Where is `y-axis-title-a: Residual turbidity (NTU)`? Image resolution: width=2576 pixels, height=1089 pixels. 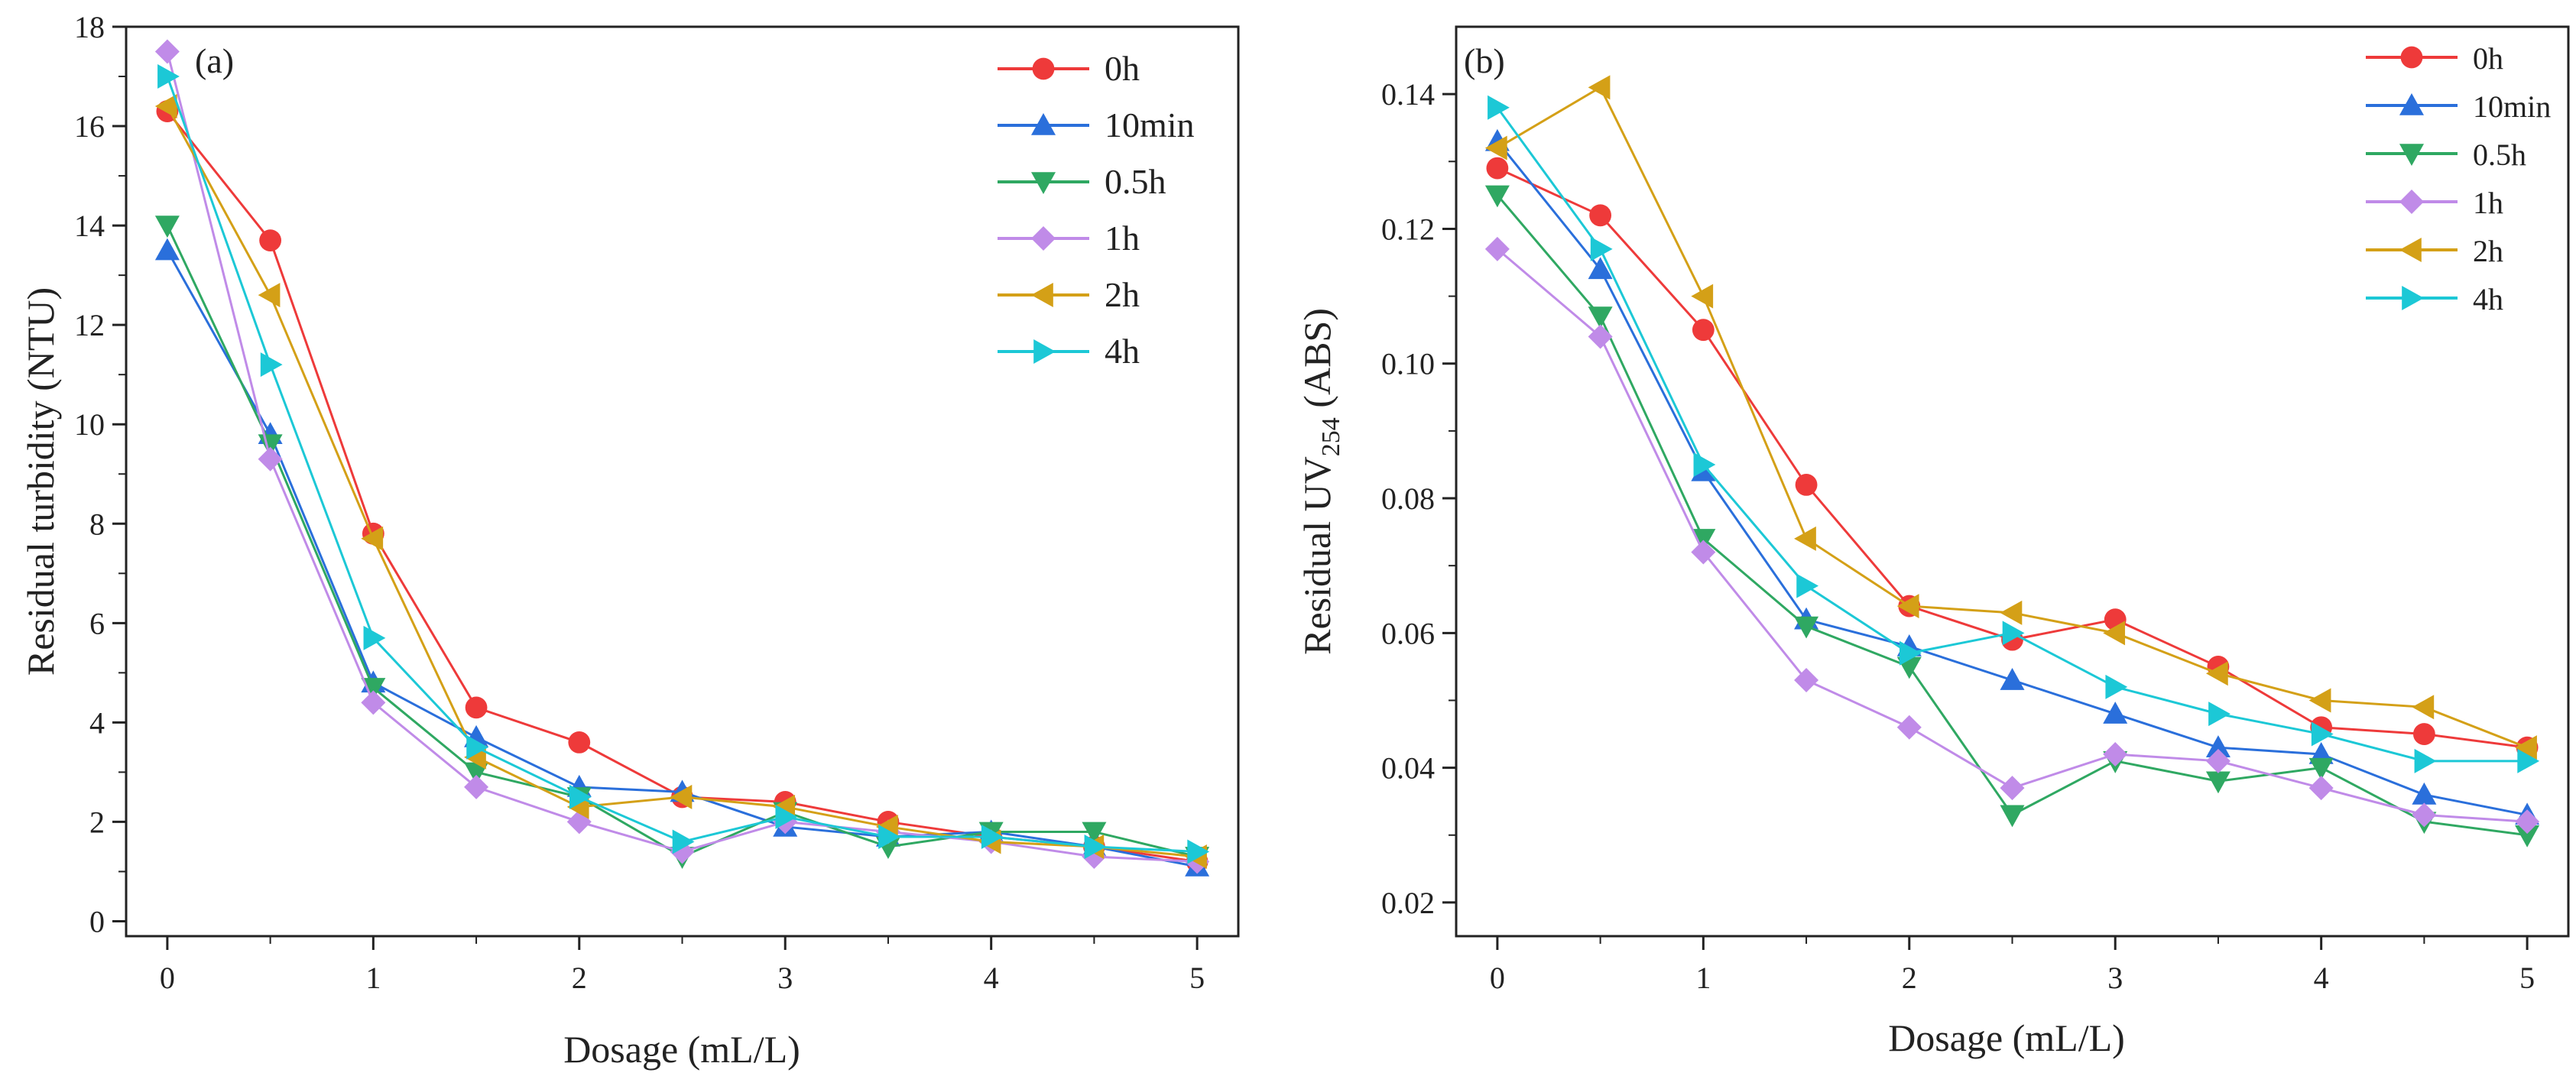 y-axis-title-a: Residual turbidity (NTU) is located at coordinates (40, 481).